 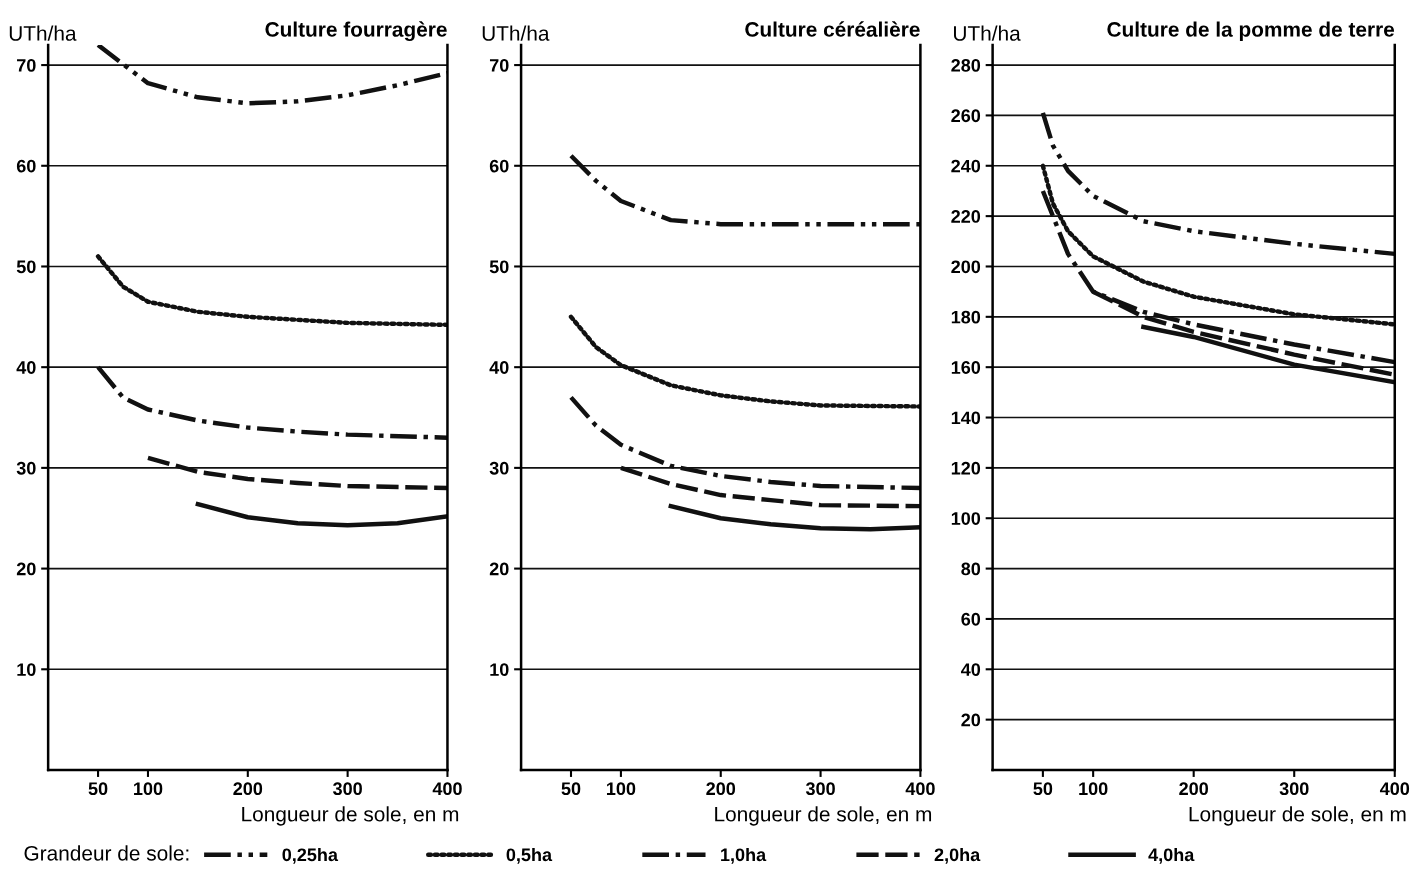 I want to click on chart-title: Culture fourragère, so click(x=356, y=31).